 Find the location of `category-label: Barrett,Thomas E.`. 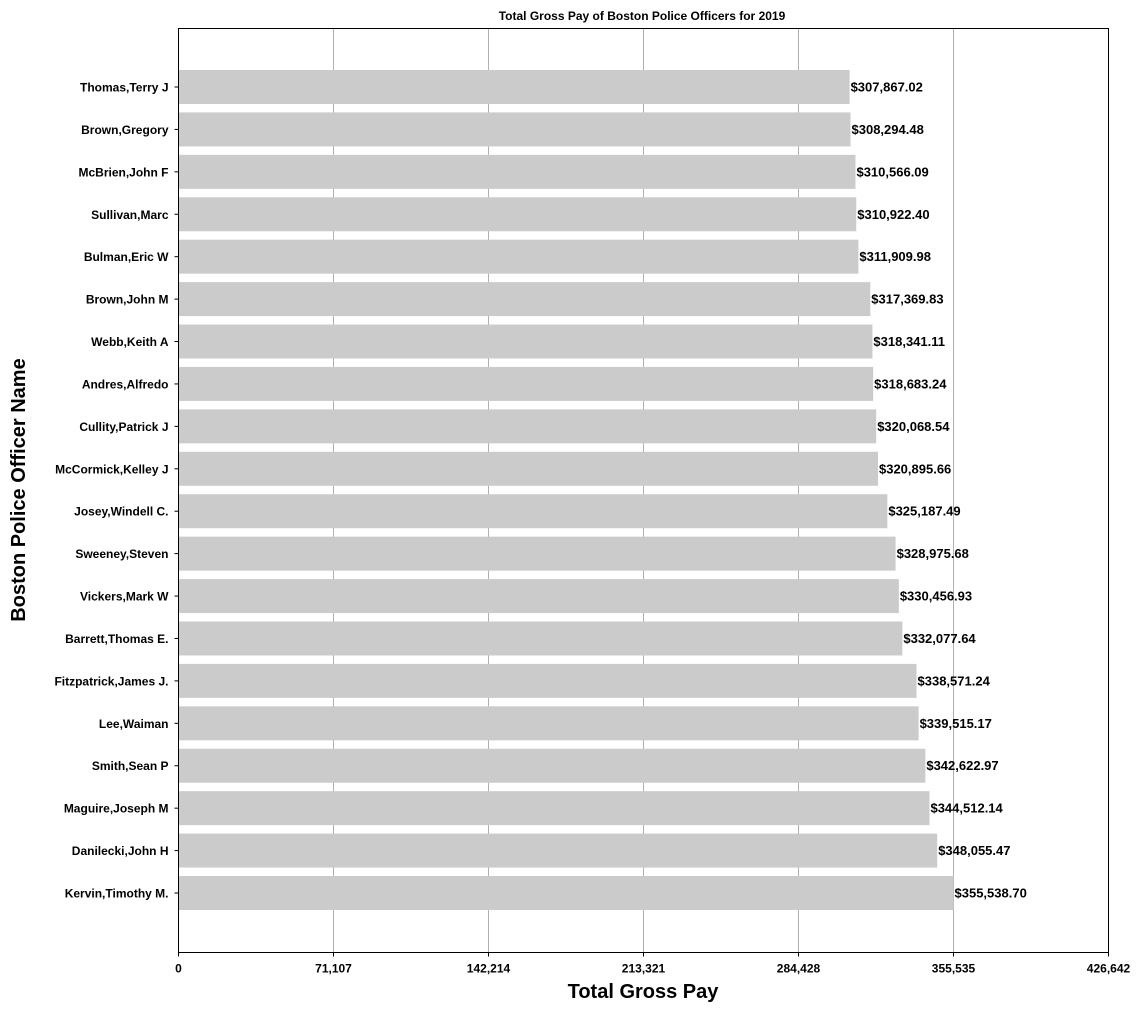

category-label: Barrett,Thomas E. is located at coordinates (116, 639).